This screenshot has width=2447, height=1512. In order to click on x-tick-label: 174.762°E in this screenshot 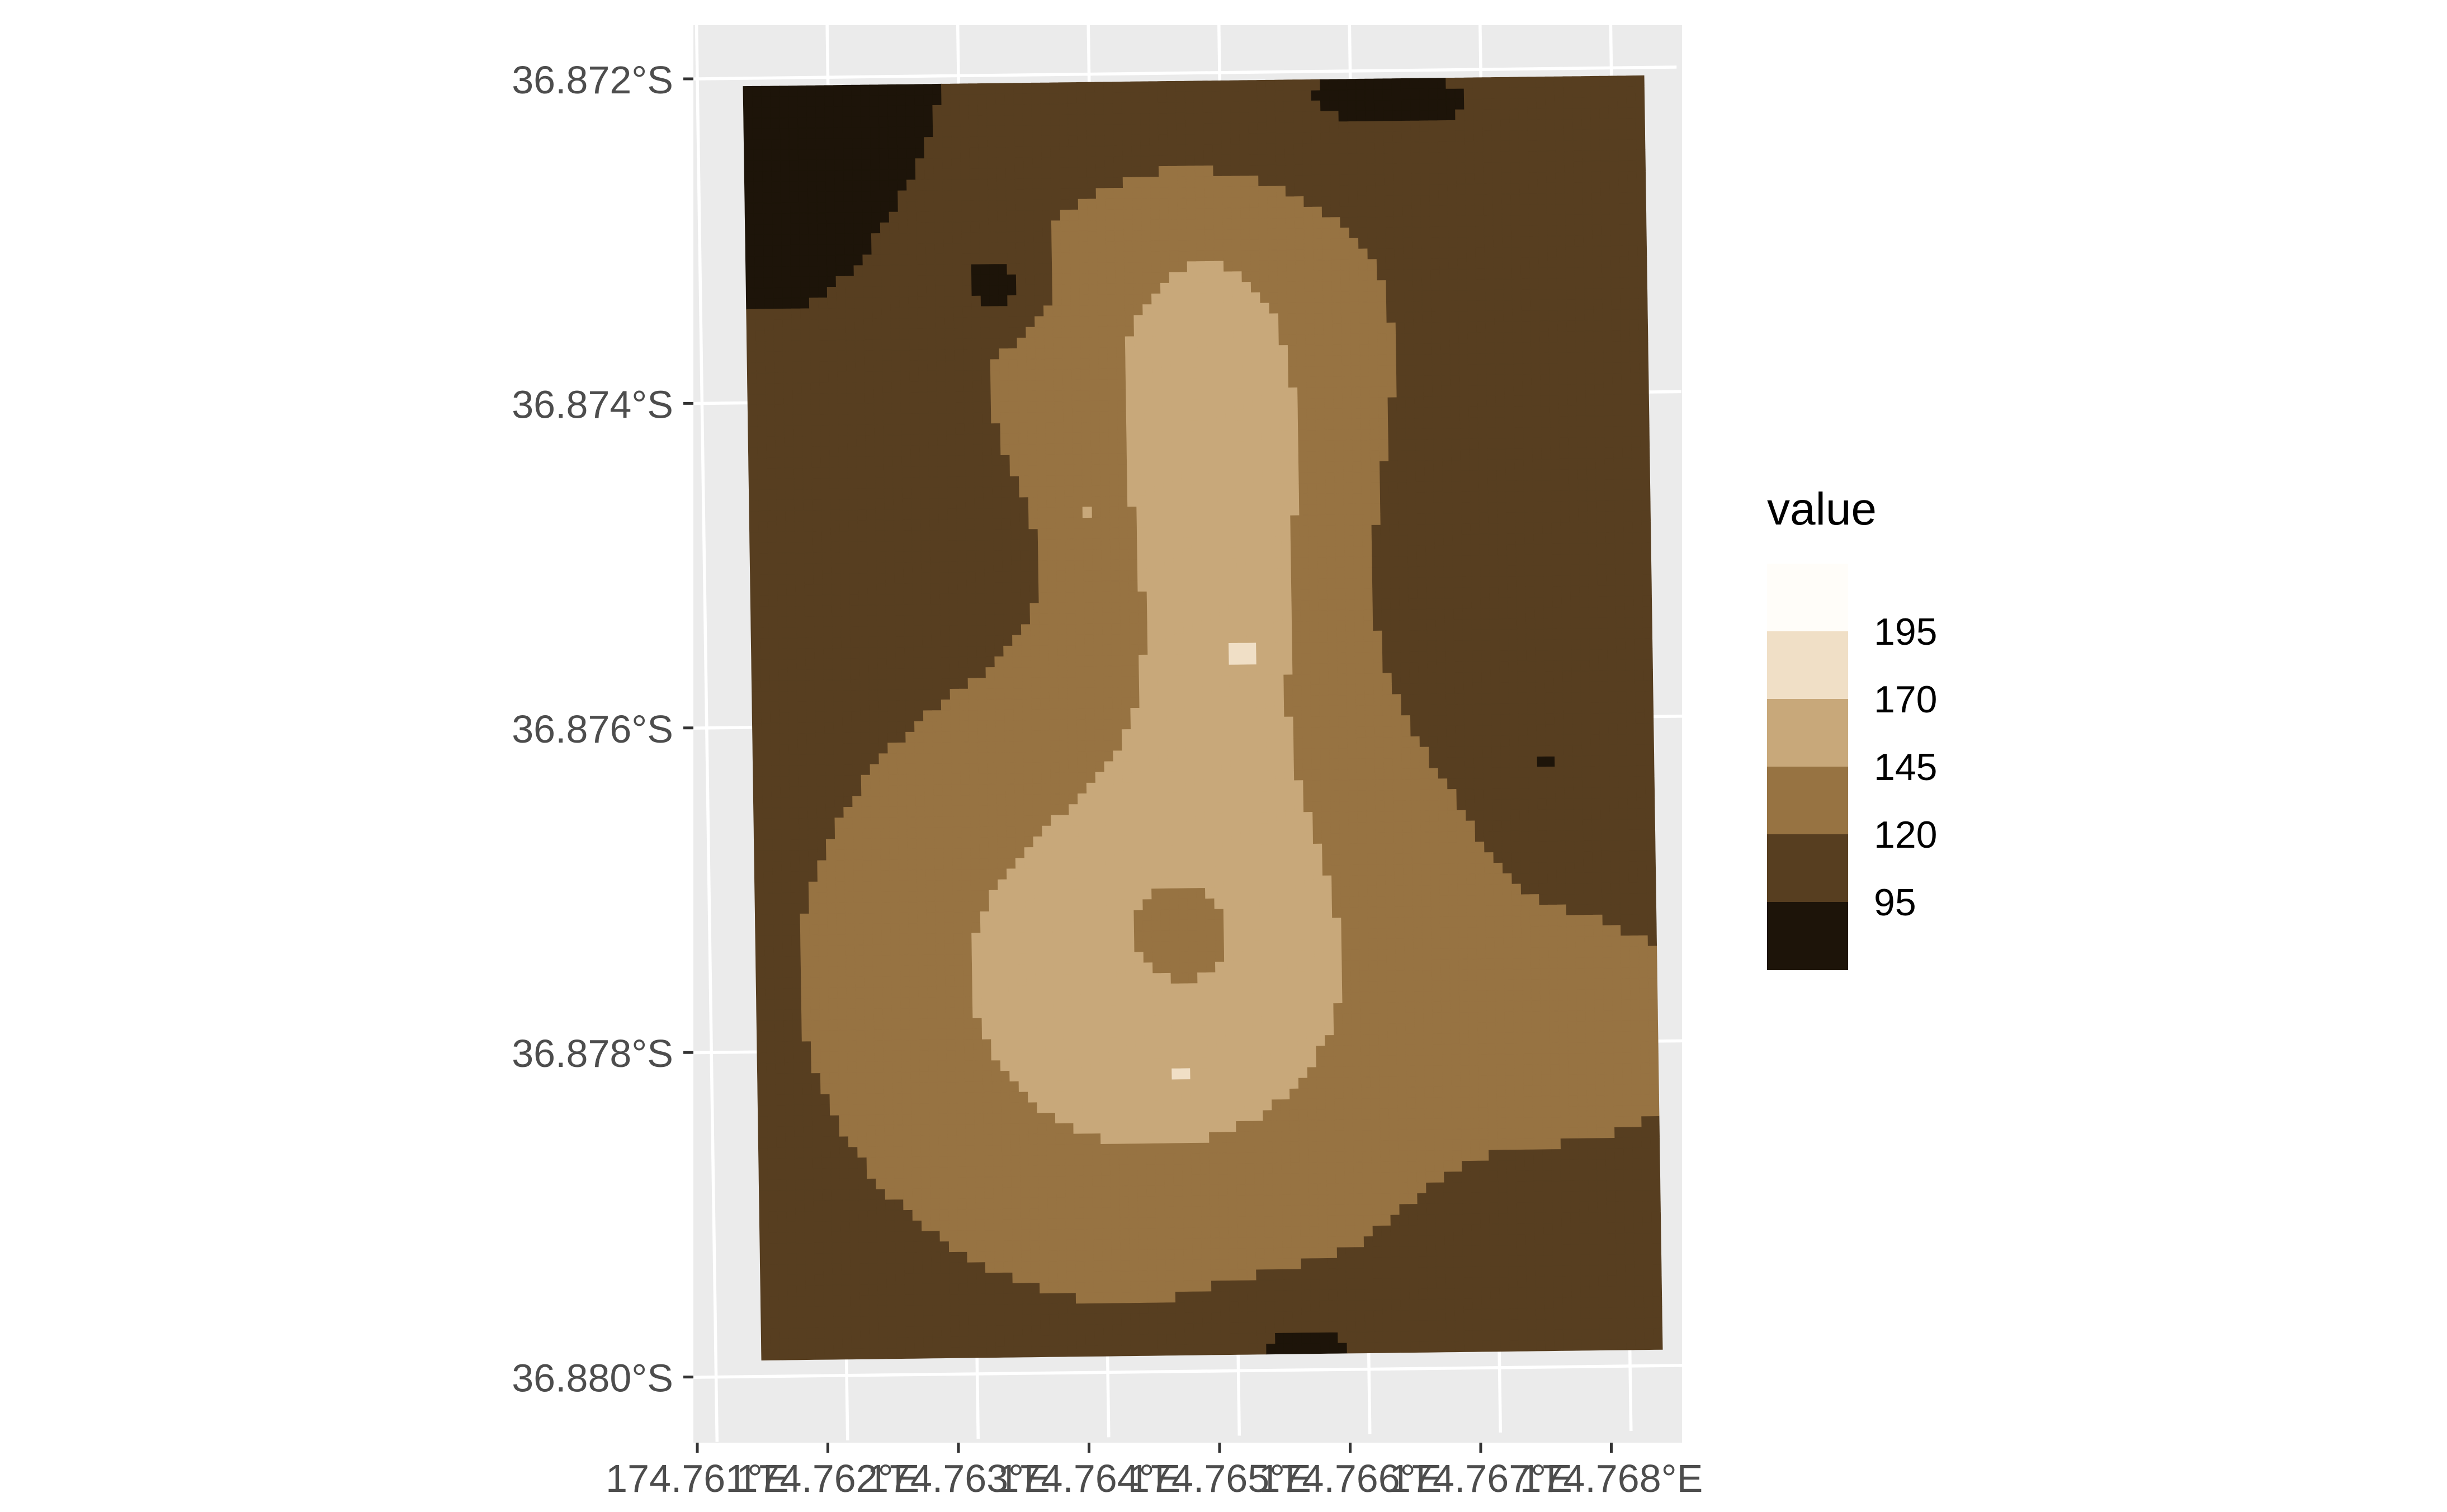, I will do `click(828, 1478)`.